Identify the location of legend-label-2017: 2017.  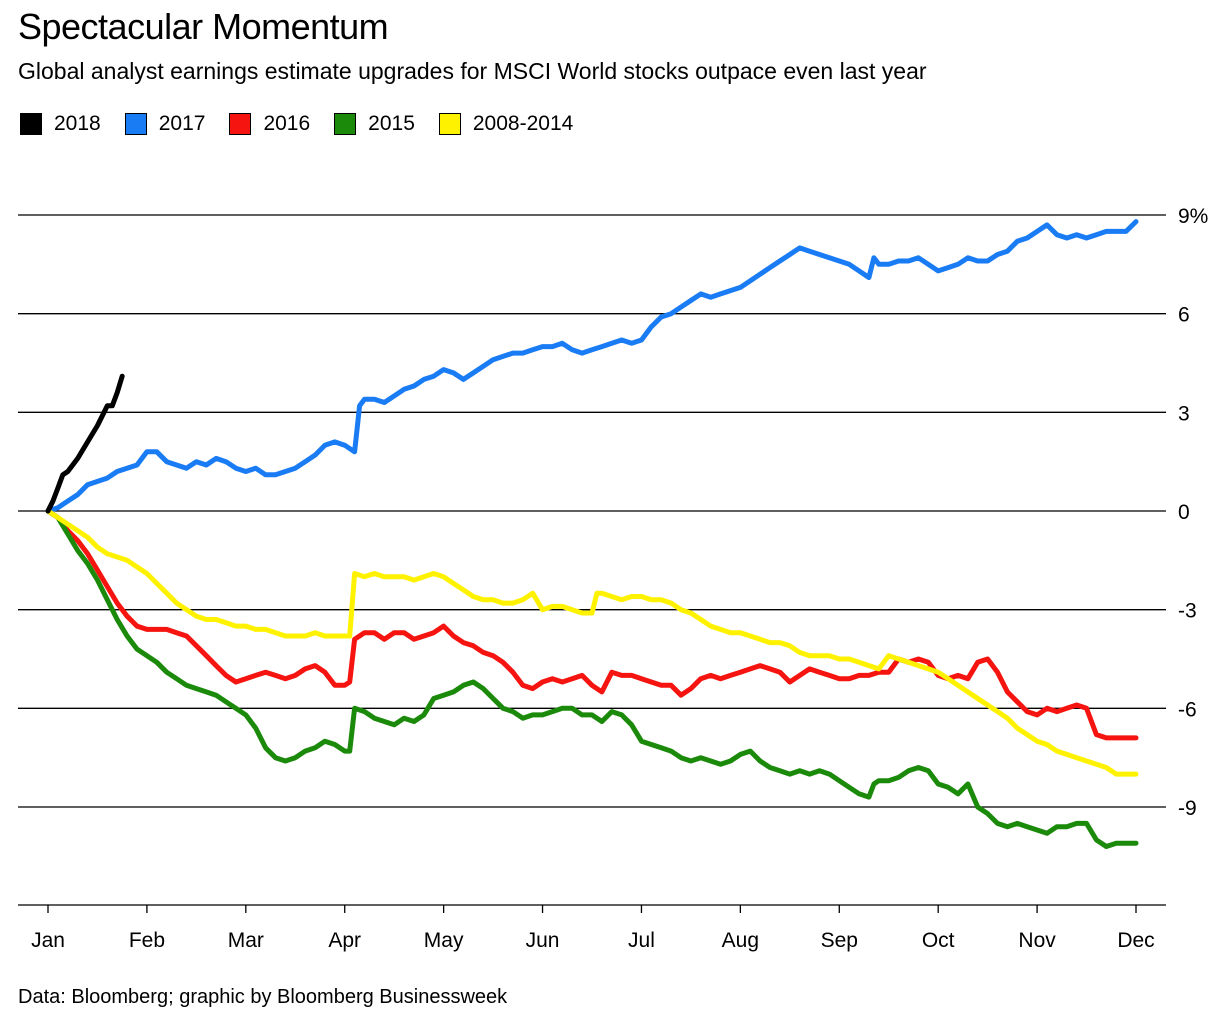
(182, 123).